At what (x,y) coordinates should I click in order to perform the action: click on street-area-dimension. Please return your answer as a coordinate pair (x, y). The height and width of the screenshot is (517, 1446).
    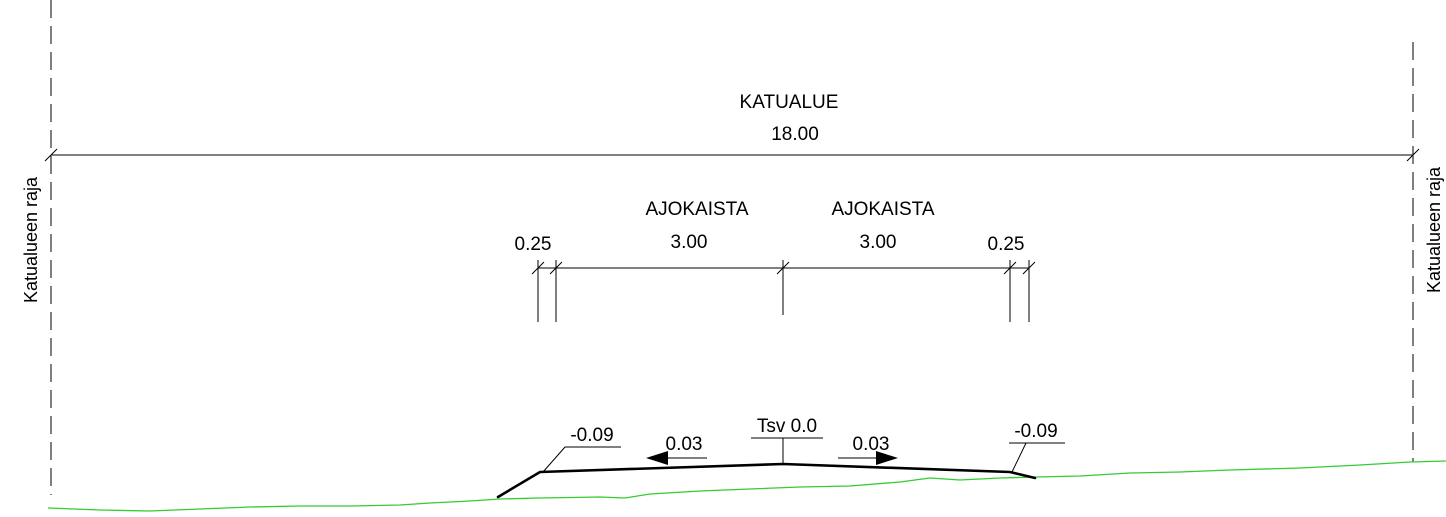
    Looking at the image, I should click on (732, 155).